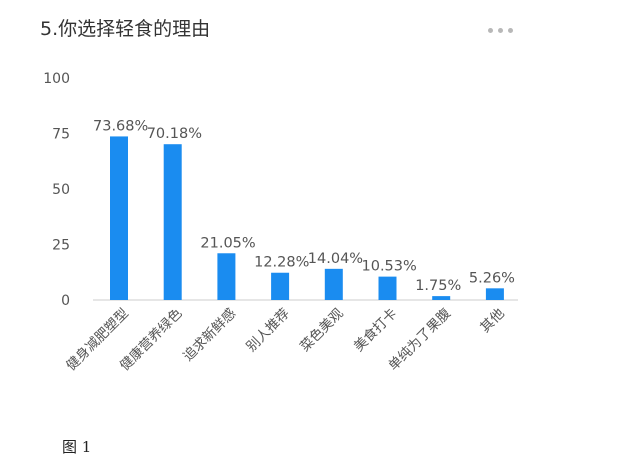 The height and width of the screenshot is (467, 640). I want to click on bar-value-label: 1.75%, so click(438, 286).